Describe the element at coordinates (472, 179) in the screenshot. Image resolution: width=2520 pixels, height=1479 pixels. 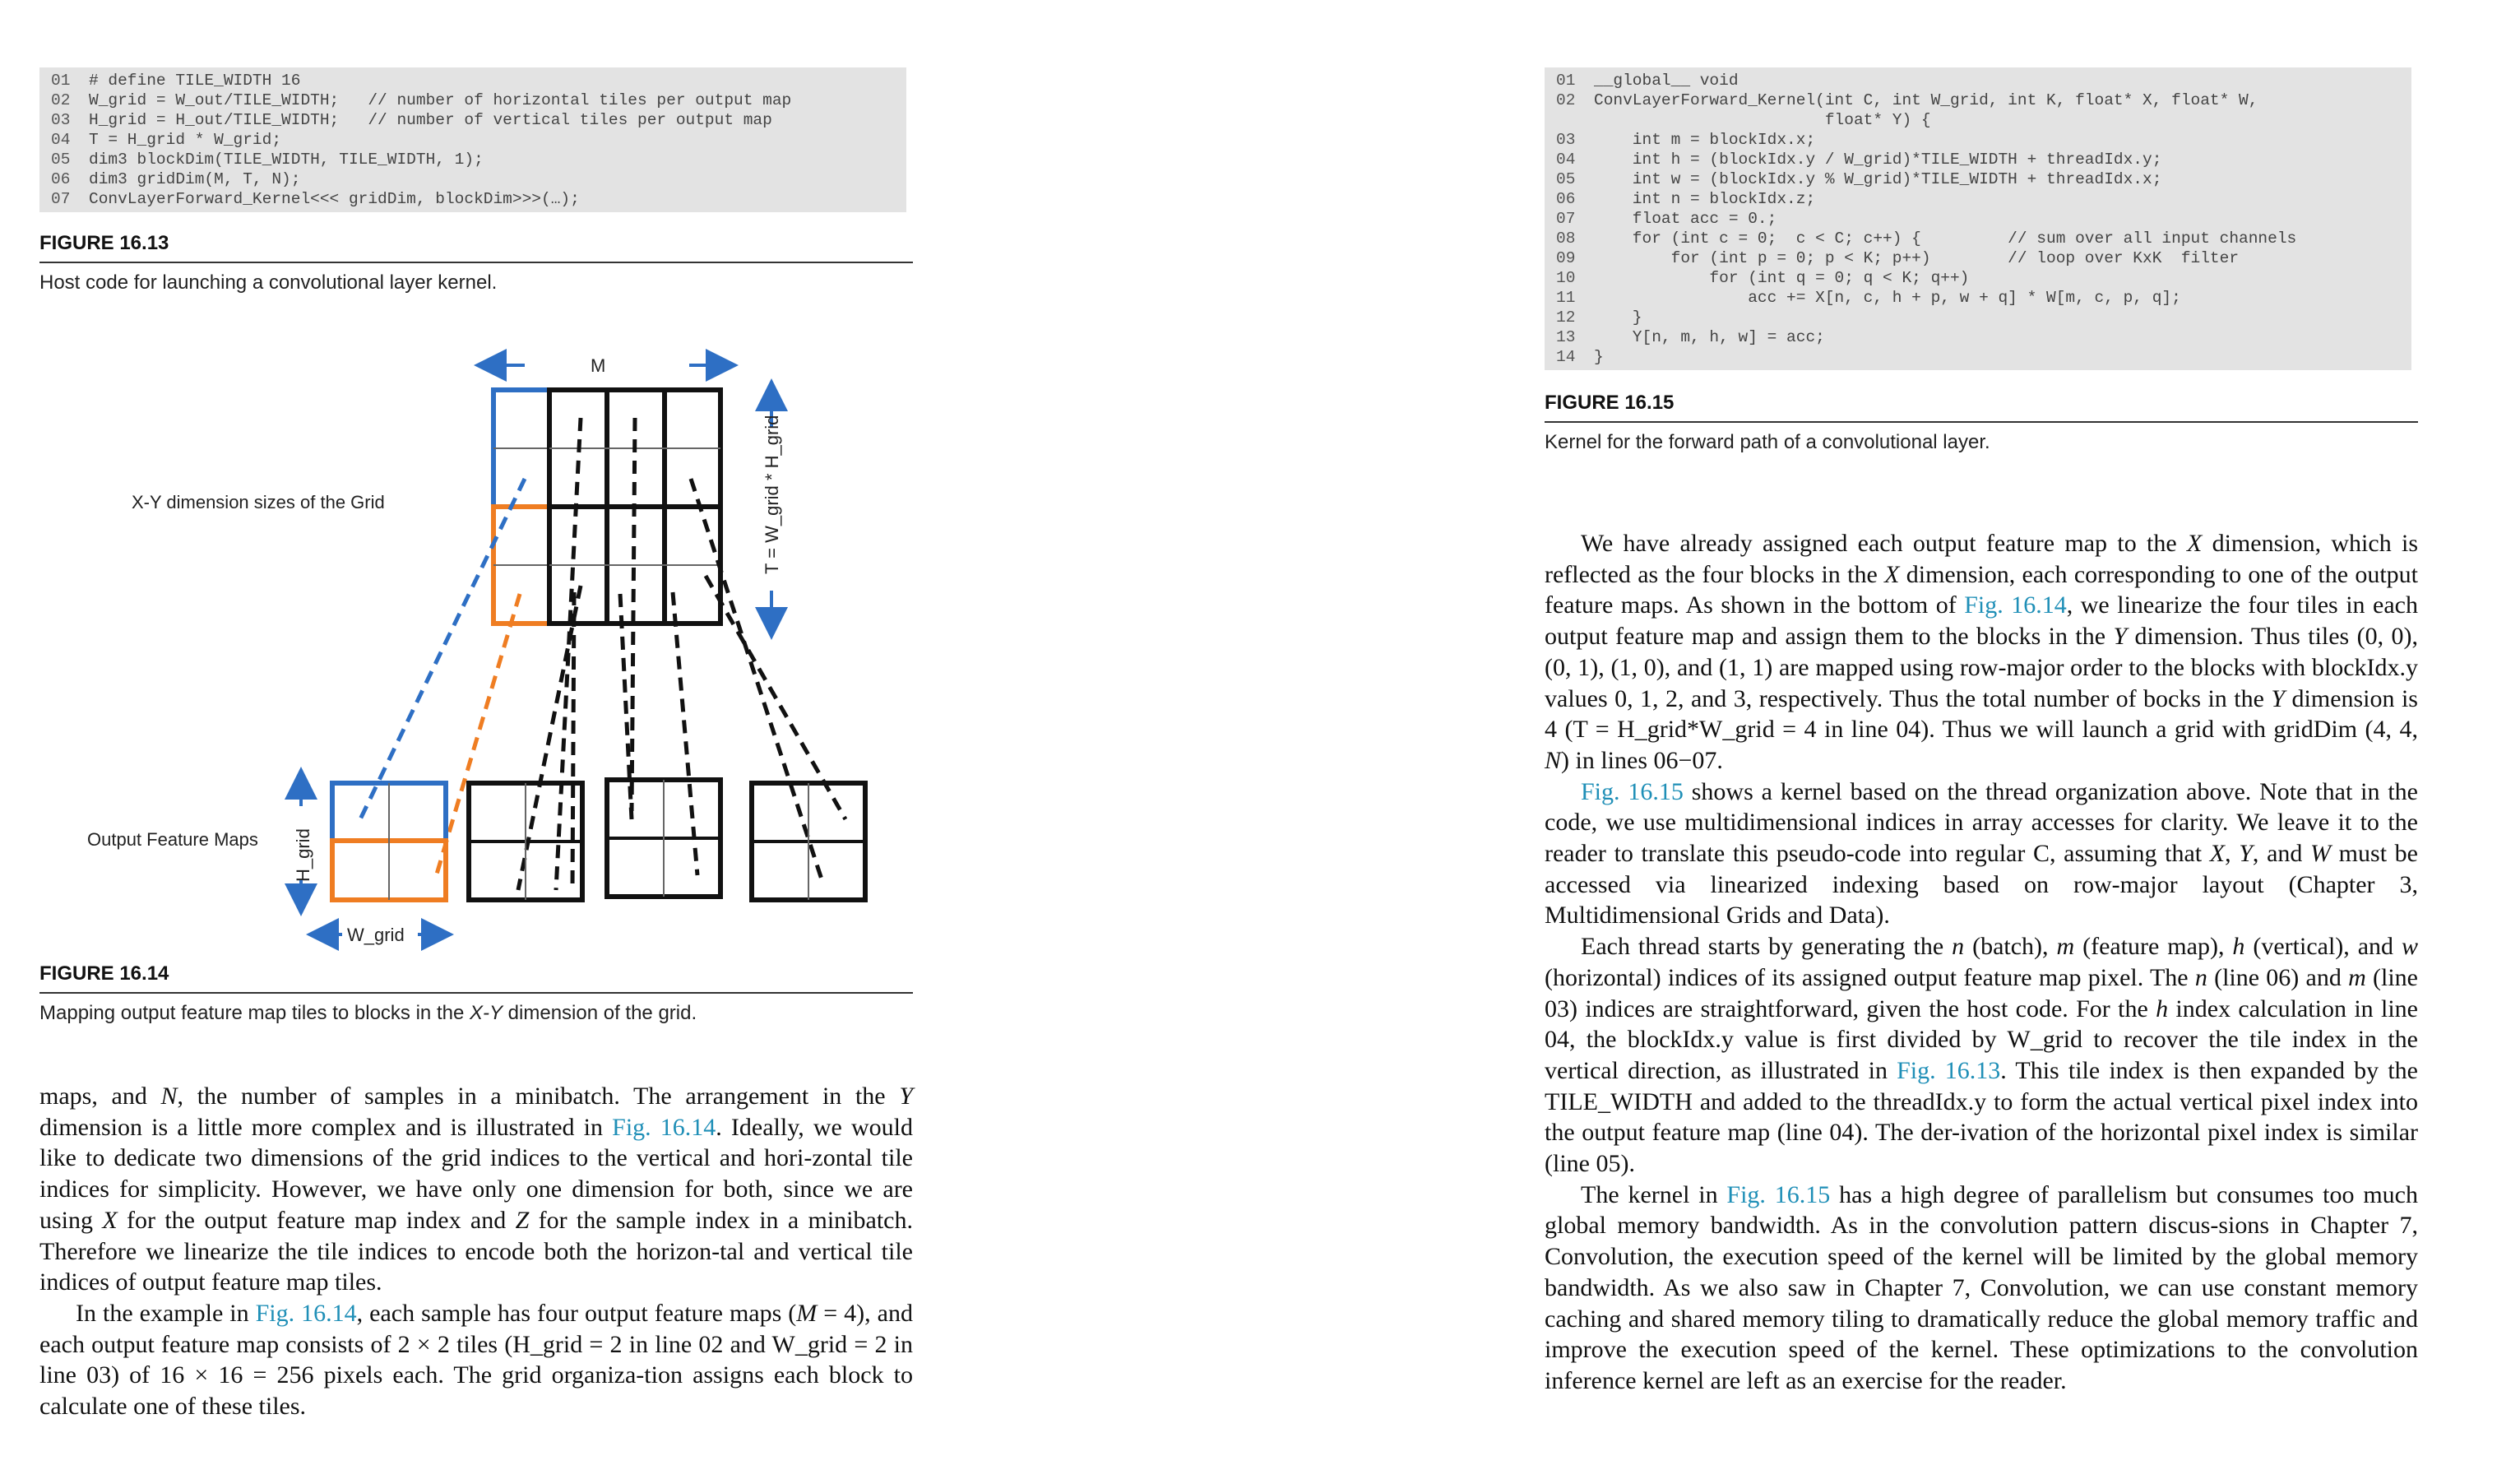
I see `code-line: 06 dim3 gridDim(M, T, N);` at that location.